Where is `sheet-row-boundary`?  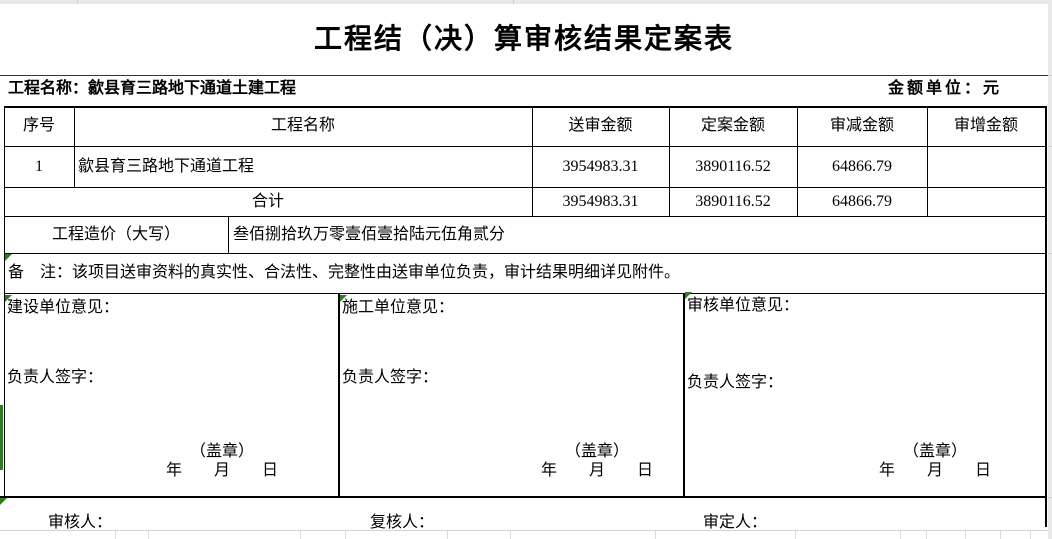 sheet-row-boundary is located at coordinates (524, 530).